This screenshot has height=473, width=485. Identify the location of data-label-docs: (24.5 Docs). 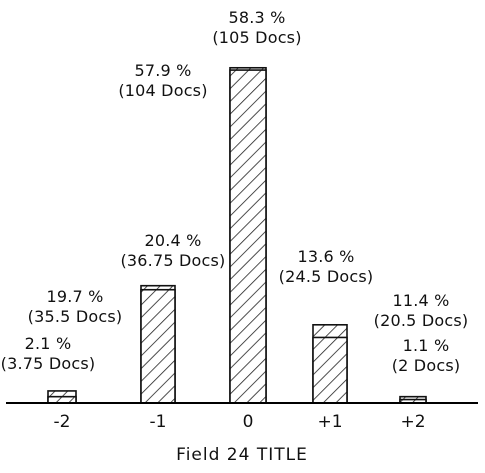
(326, 276).